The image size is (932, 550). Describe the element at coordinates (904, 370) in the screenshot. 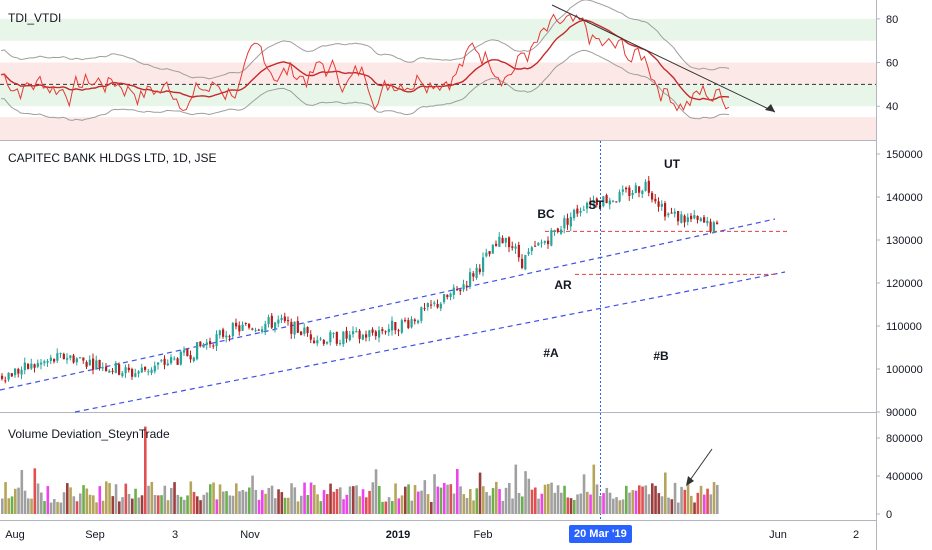

I see `price-axis-label: 100000` at that location.